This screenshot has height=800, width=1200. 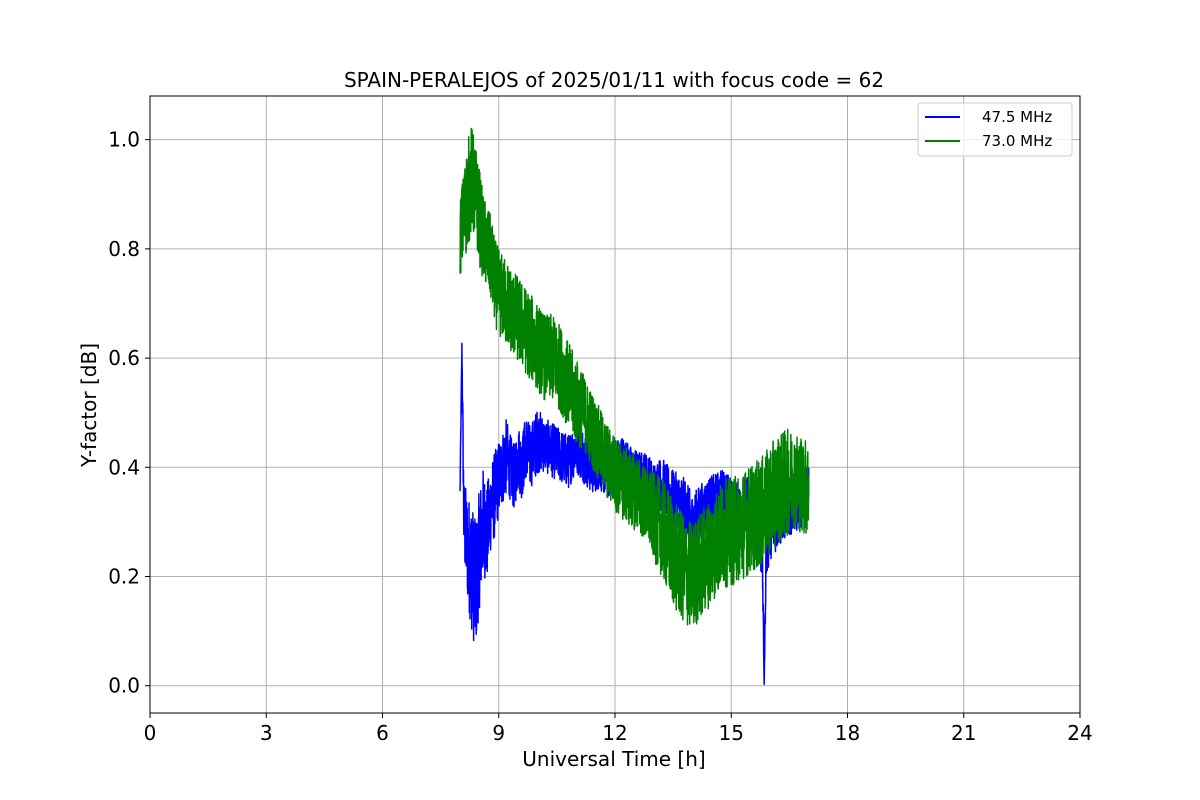 I want to click on x-axis-label: Universal Time [h], so click(x=613, y=759).